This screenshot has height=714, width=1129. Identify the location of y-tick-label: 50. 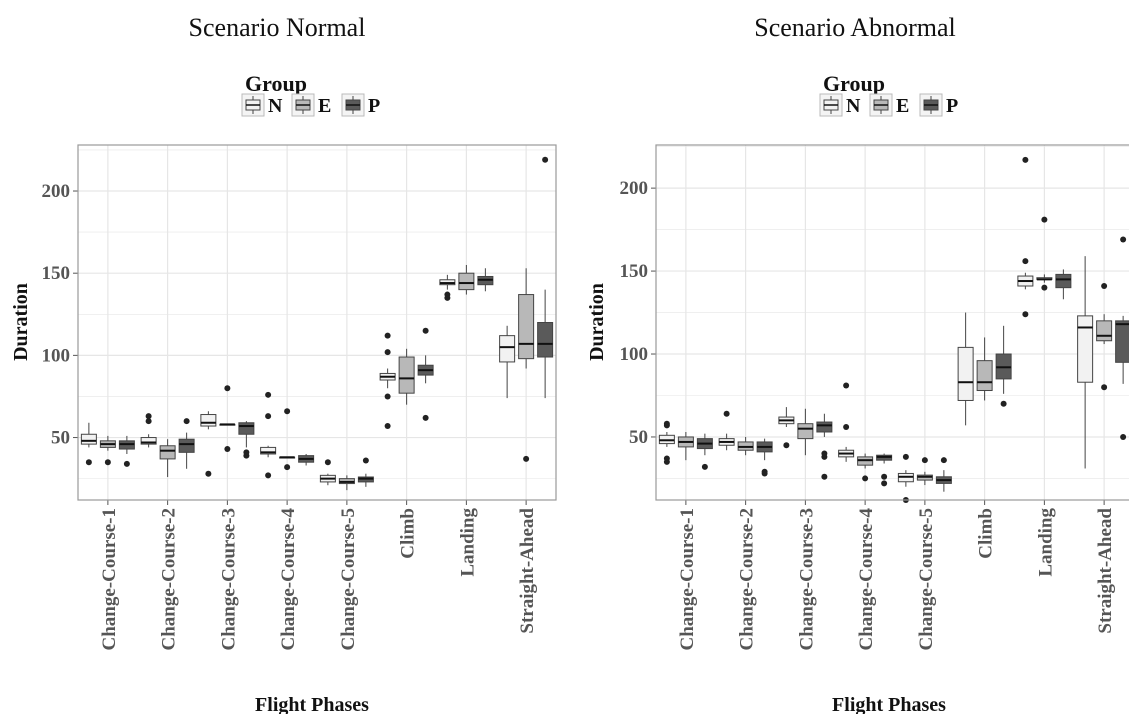
(60, 438).